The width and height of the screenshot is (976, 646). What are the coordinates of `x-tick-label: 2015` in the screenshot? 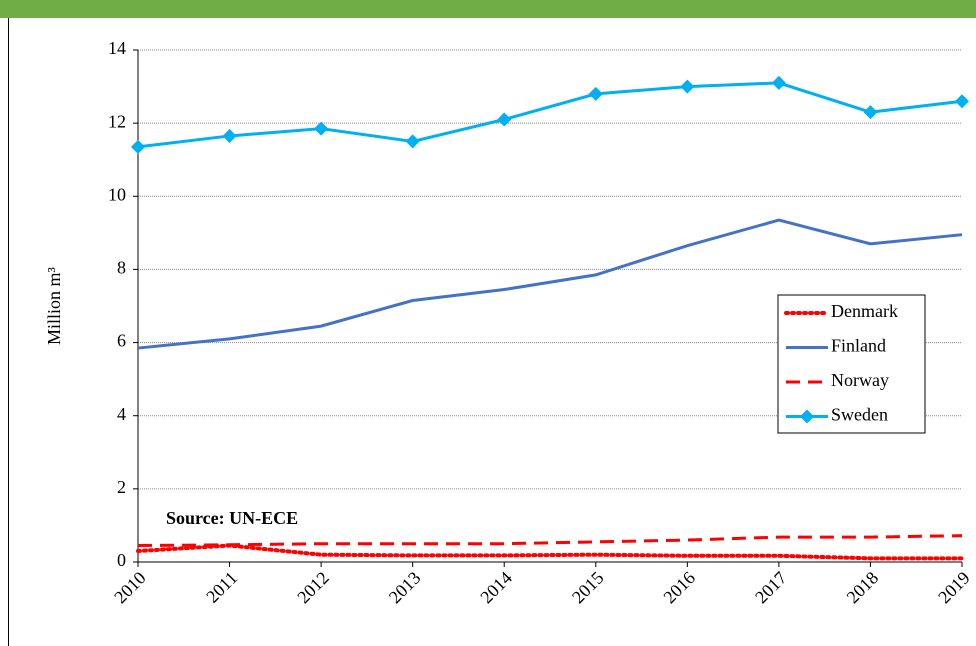 It's located at (588, 588).